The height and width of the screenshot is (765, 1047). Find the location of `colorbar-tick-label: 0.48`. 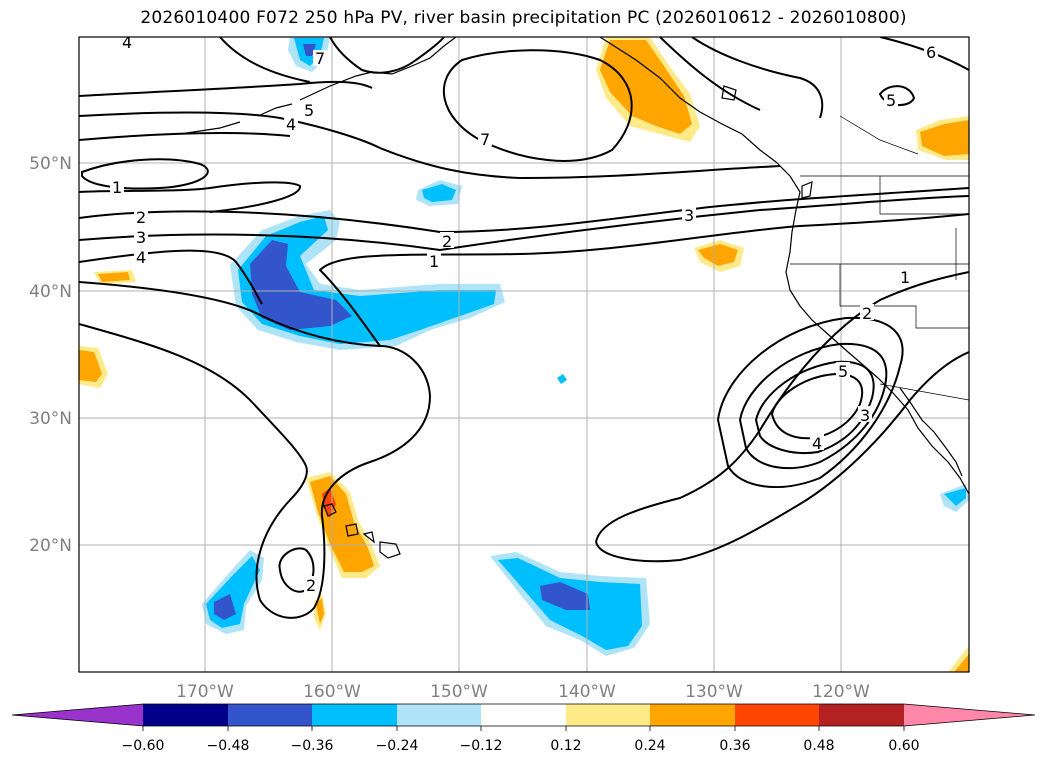

colorbar-tick-label: 0.48 is located at coordinates (818, 746).